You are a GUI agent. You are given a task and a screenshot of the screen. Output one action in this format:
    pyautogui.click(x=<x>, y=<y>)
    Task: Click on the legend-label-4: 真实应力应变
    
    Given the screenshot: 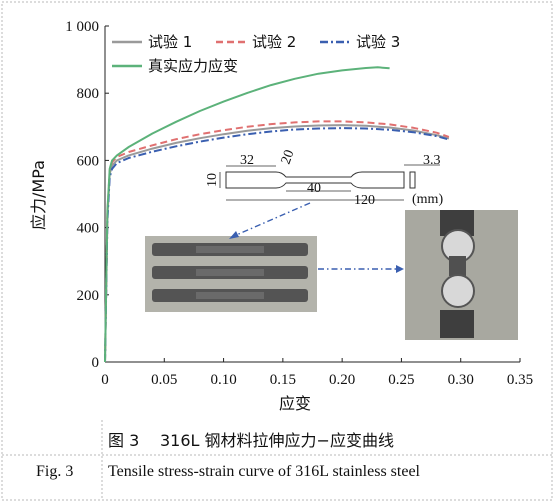 What is the action you would take?
    pyautogui.click(x=193, y=66)
    